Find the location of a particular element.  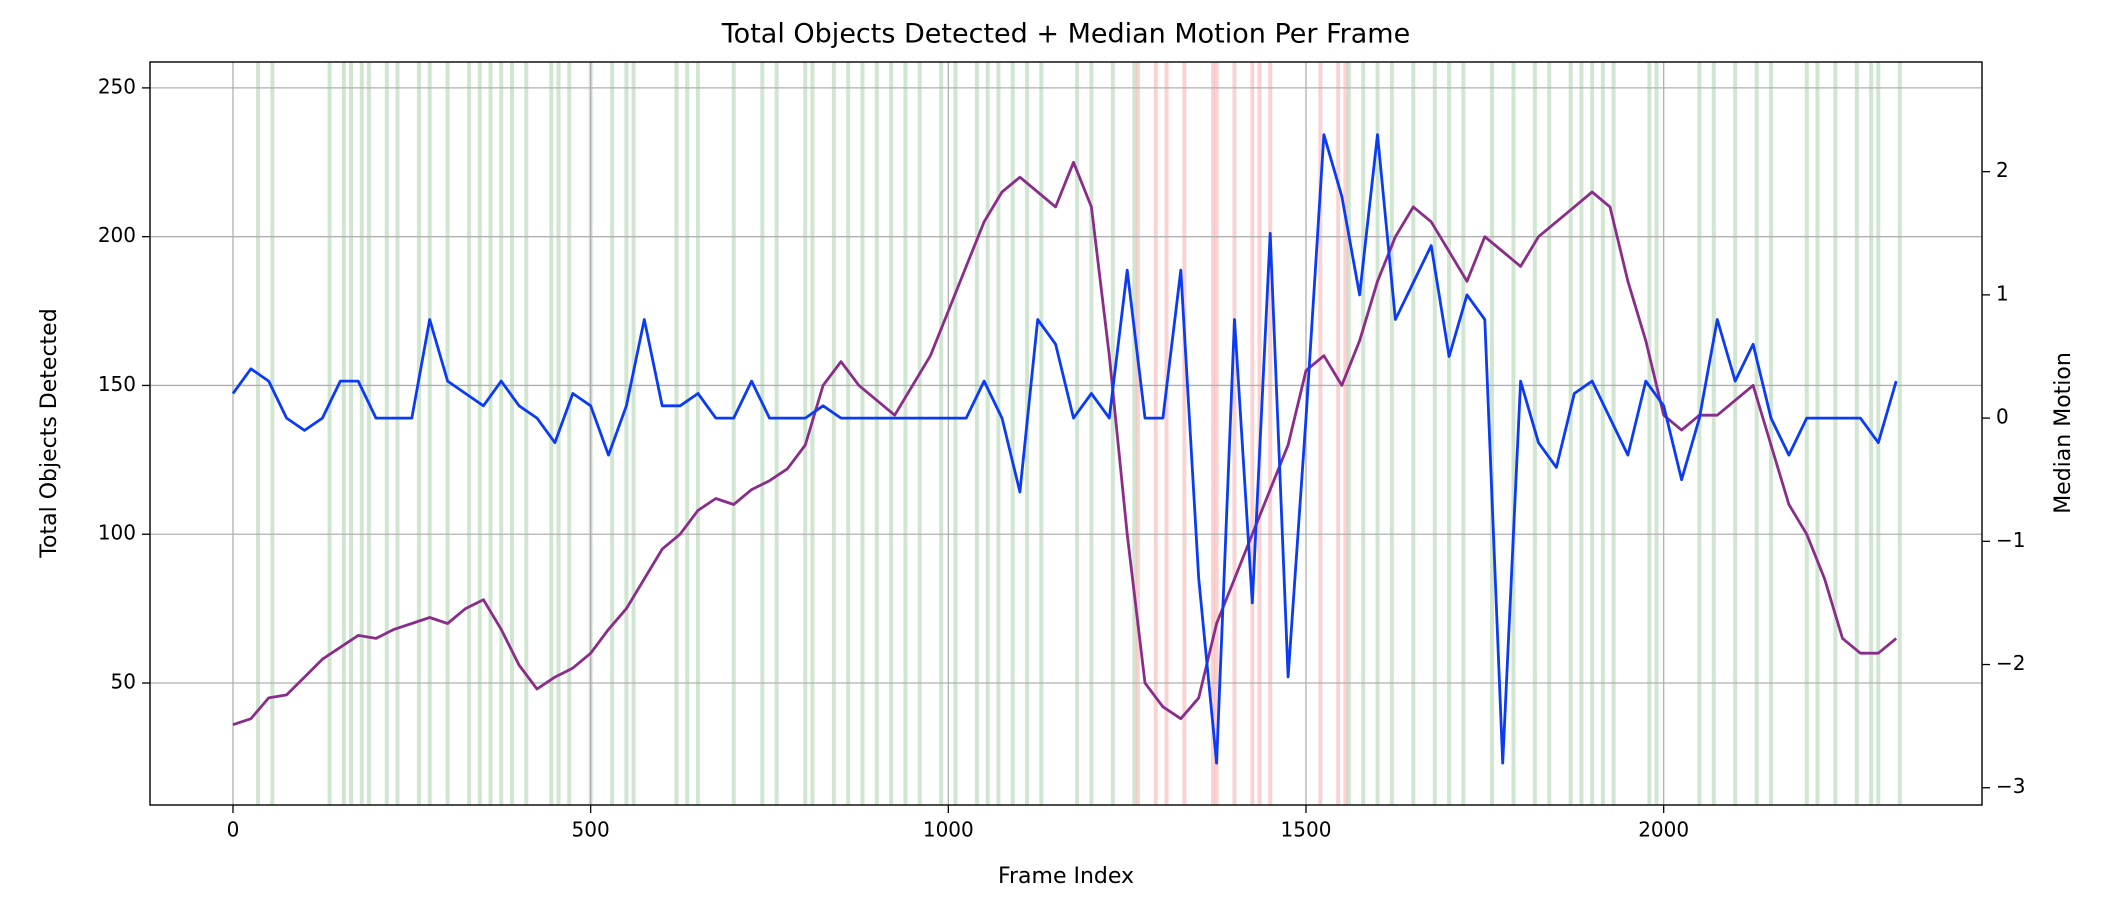

x-tick-label: 1000 is located at coordinates (948, 830).